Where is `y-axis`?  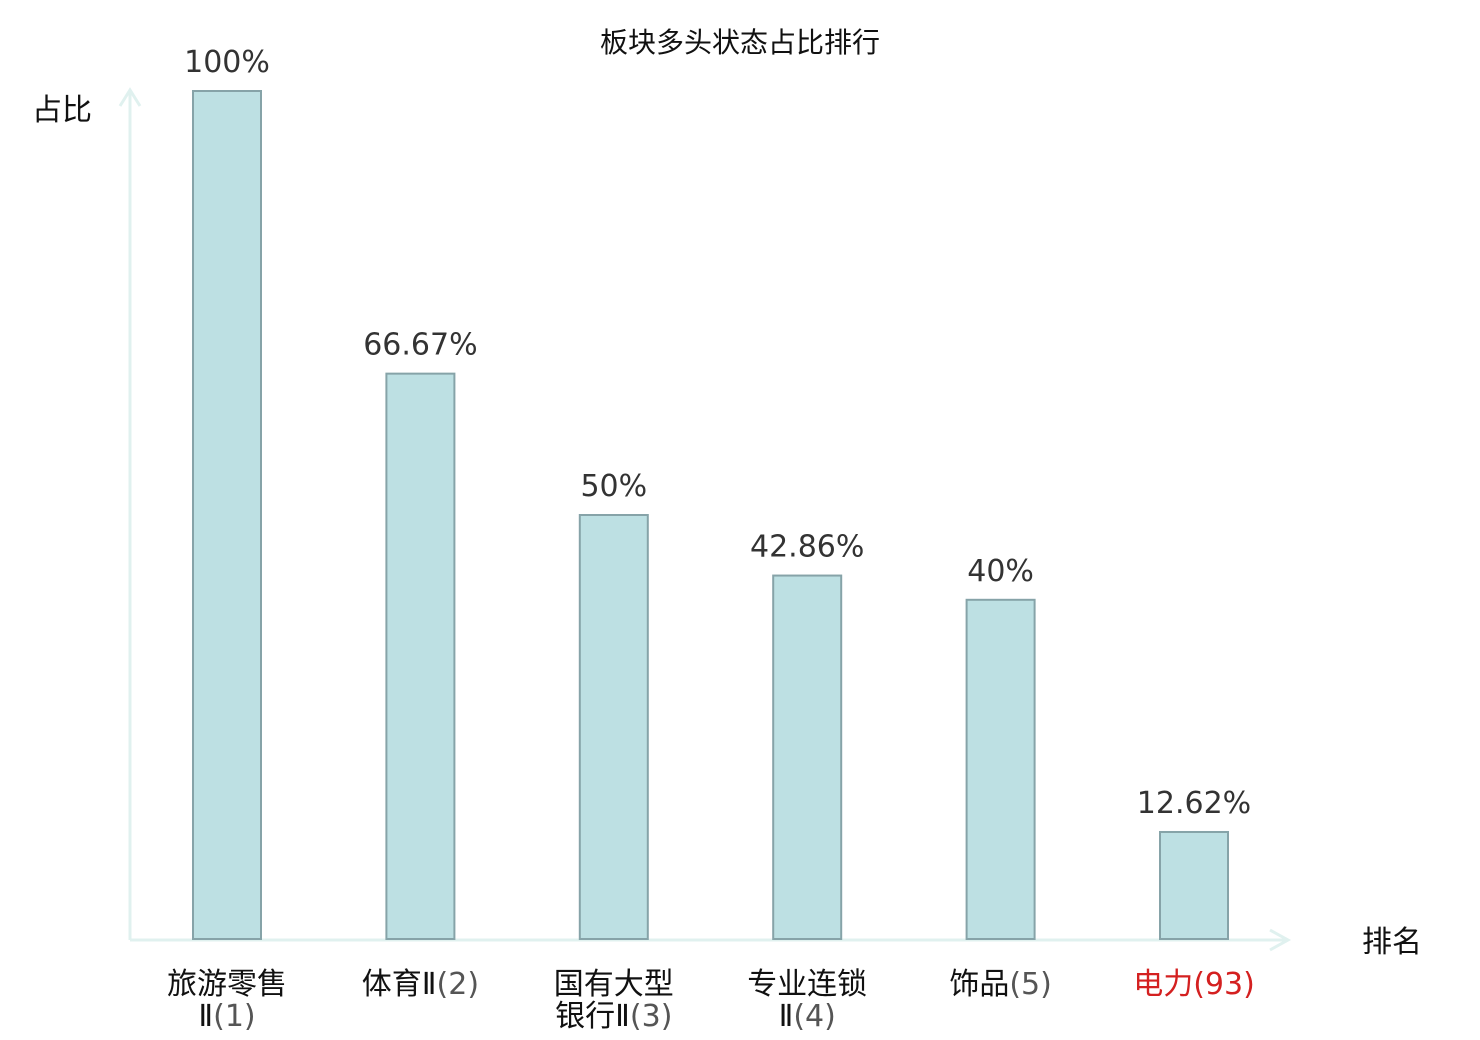
y-axis is located at coordinates (130, 513).